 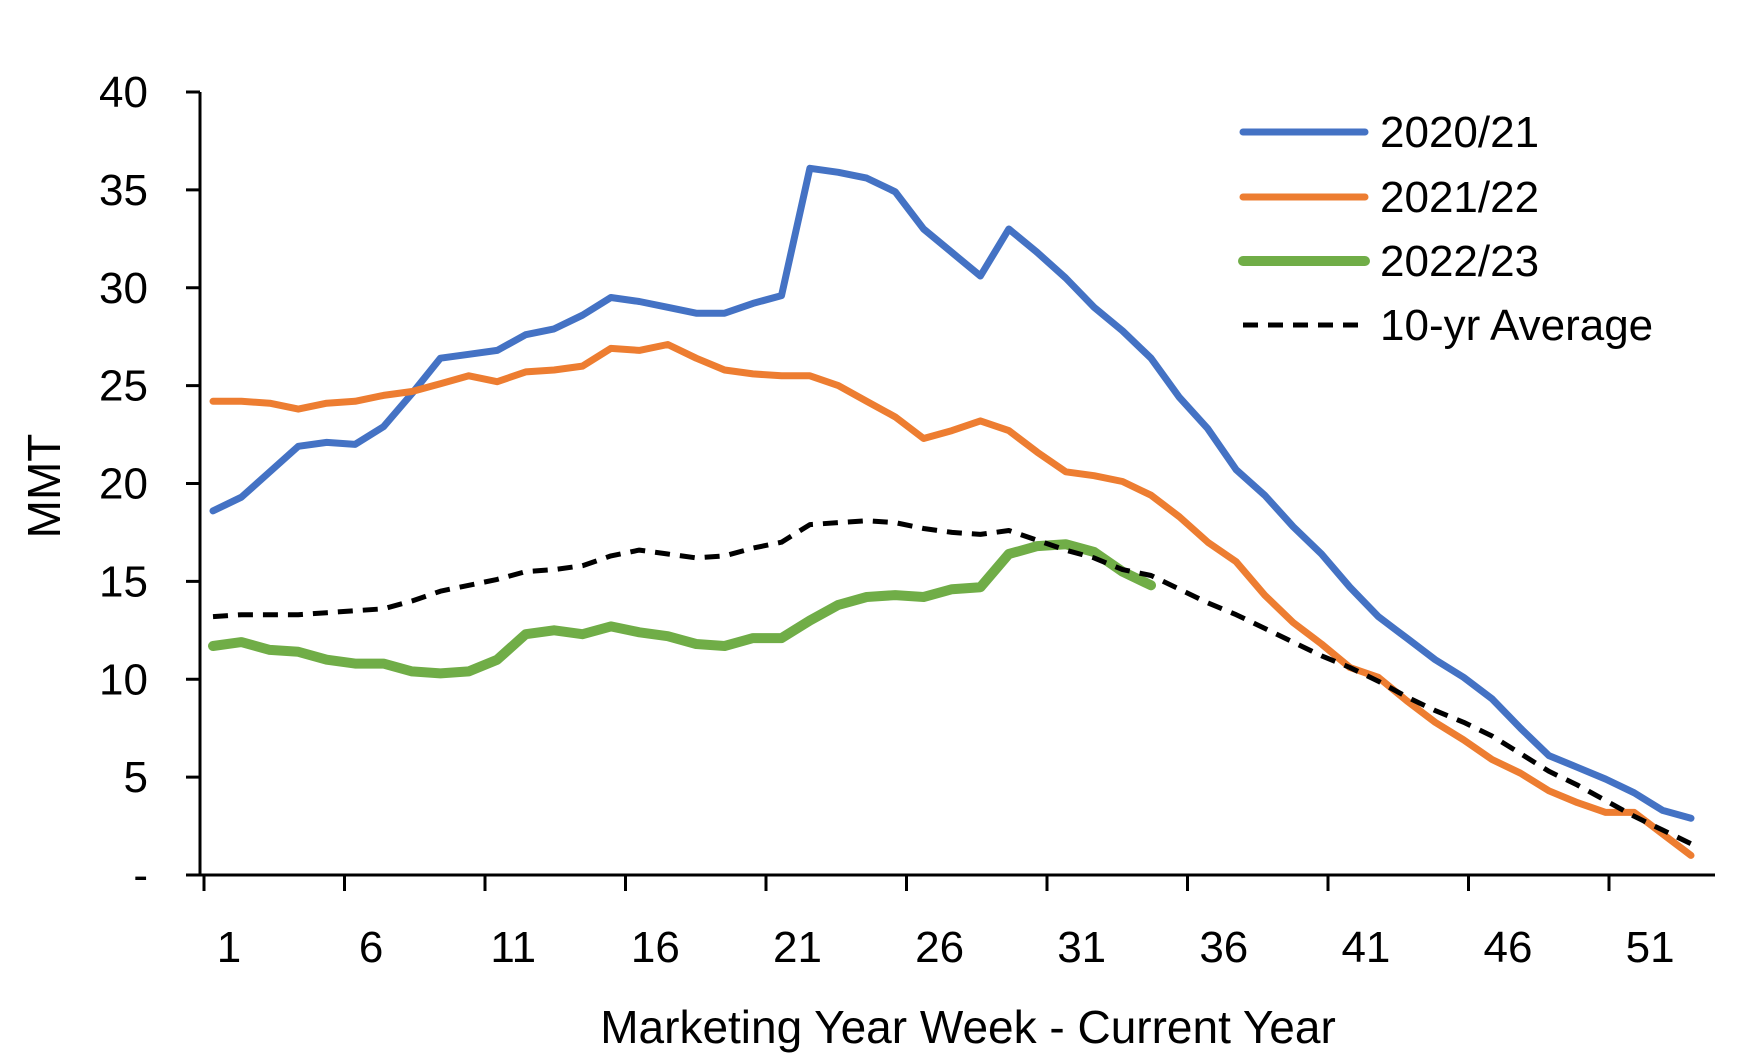 What do you see at coordinates (1459, 197) in the screenshot?
I see `legend-label-2021-22: 2021/22` at bounding box center [1459, 197].